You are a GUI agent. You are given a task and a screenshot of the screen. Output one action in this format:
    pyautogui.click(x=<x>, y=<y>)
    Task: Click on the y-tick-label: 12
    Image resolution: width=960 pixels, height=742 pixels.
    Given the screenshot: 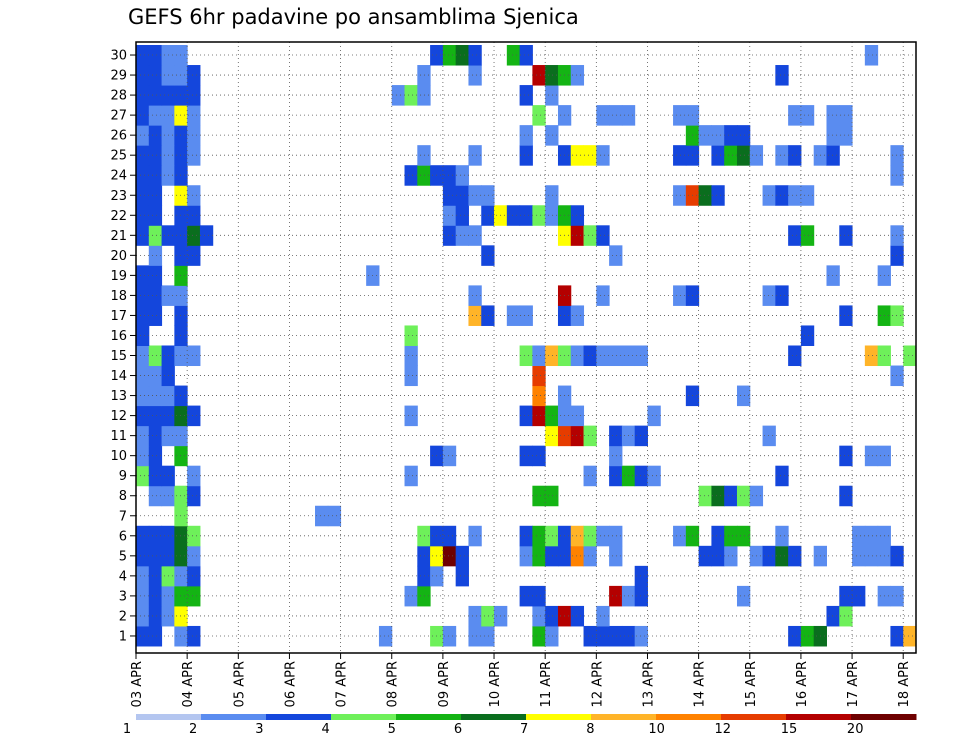 What is the action you would take?
    pyautogui.click(x=118, y=416)
    